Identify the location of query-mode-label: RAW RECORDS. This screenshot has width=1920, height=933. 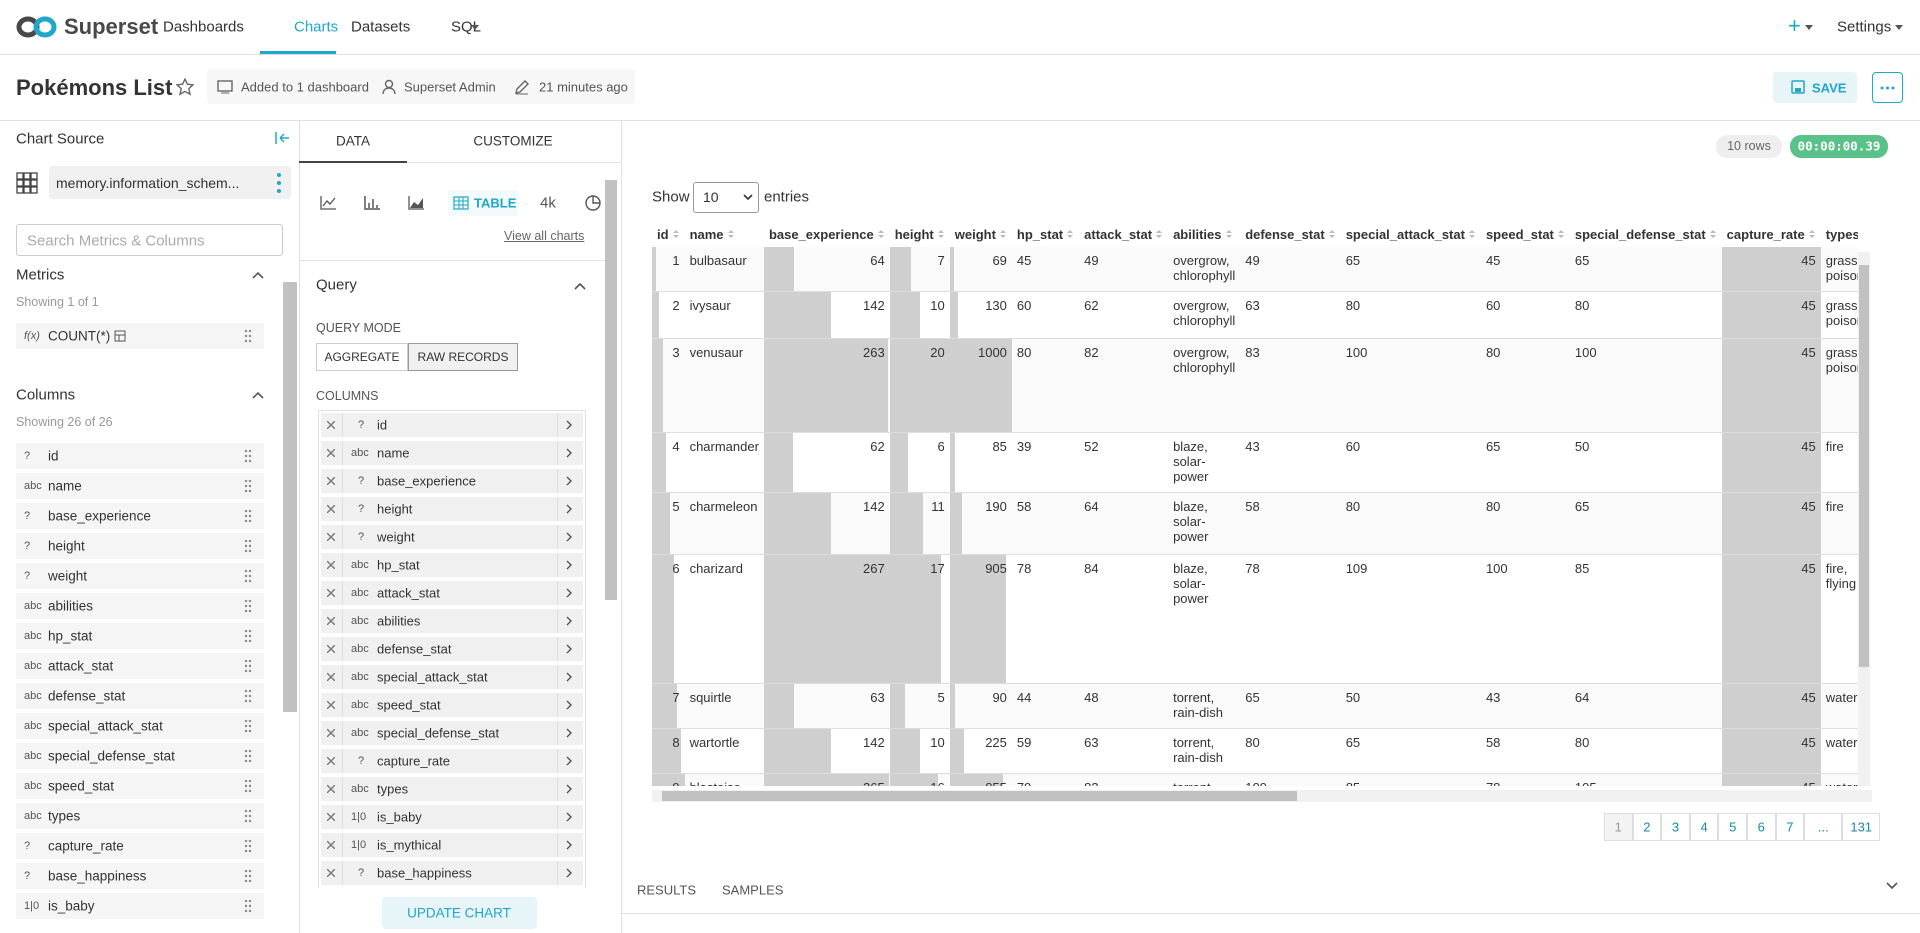
(463, 357).